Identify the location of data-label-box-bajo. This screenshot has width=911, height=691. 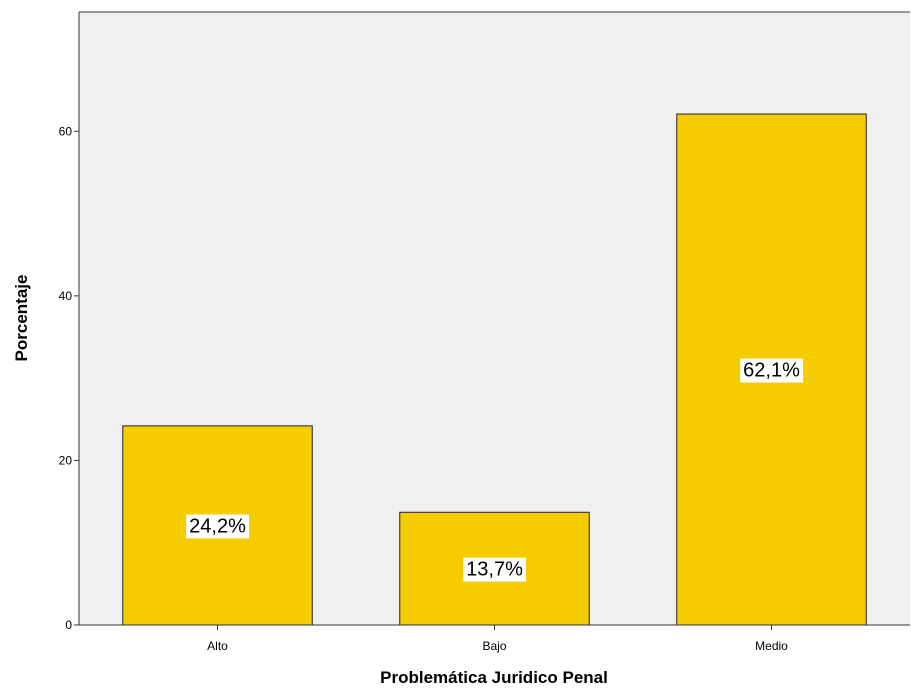
(495, 569).